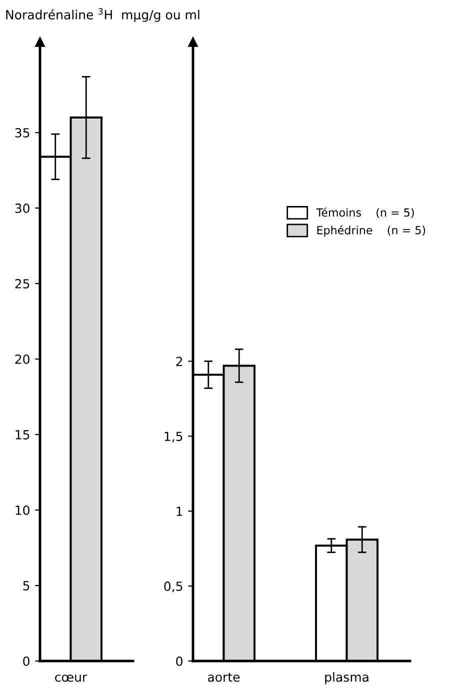  What do you see at coordinates (371, 231) in the screenshot?
I see `legend-label: Ephédrine (n = 5)` at bounding box center [371, 231].